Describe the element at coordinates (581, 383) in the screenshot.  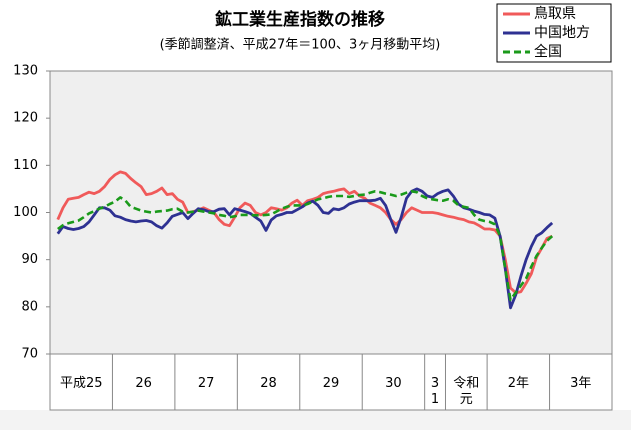
I see `x-group-label: 3年` at that location.